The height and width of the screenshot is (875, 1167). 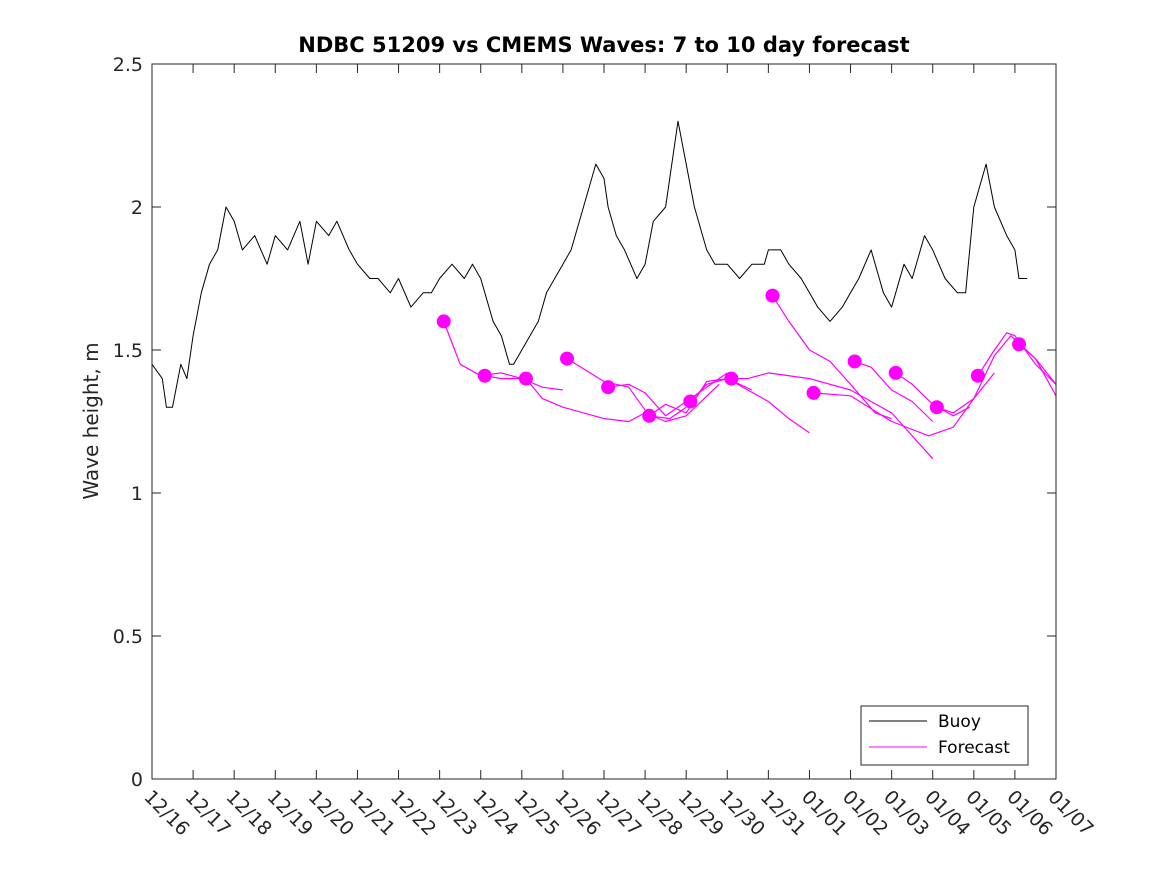 I want to click on x-tick-label: 12/22, so click(x=413, y=813).